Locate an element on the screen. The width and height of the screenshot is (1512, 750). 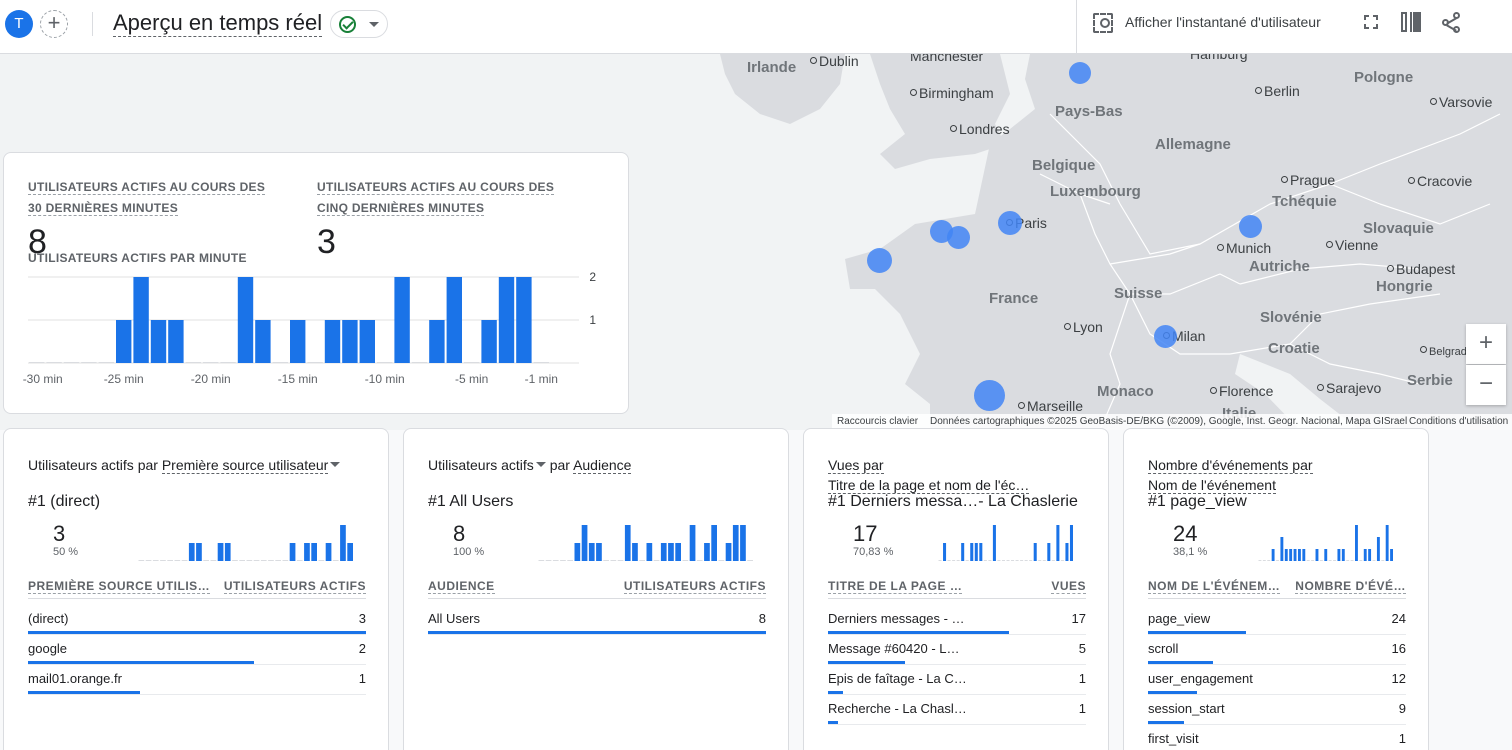
table-row: mail01.orange.fr 1 is located at coordinates (197, 680).